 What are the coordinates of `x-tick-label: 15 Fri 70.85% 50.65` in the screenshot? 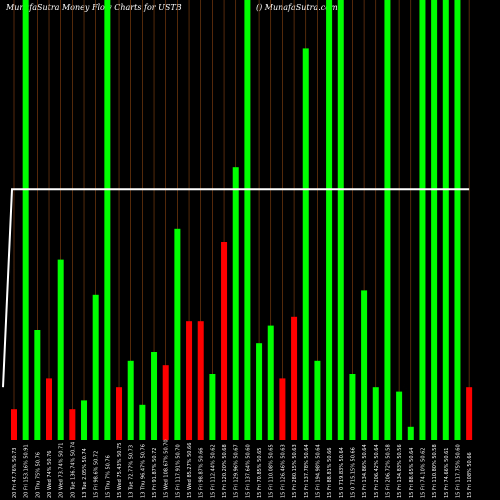 It's located at (260, 473).